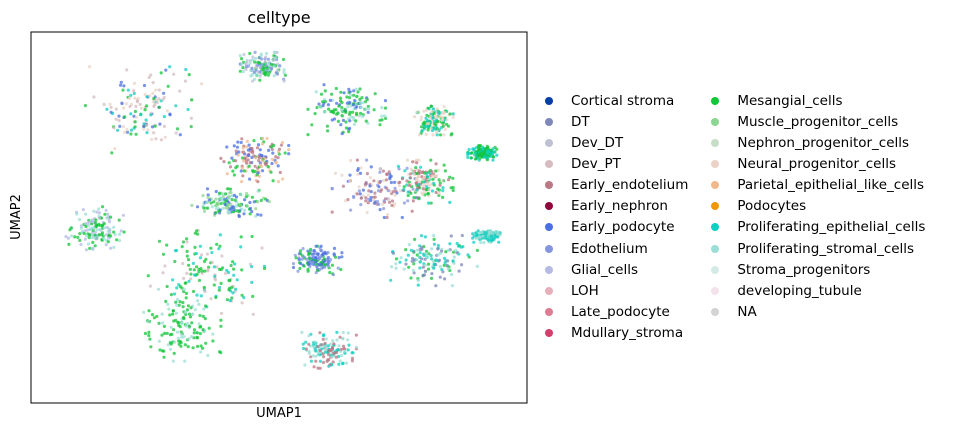 The image size is (974, 431). What do you see at coordinates (614, 163) in the screenshot?
I see `legend-item: Dev_PT` at bounding box center [614, 163].